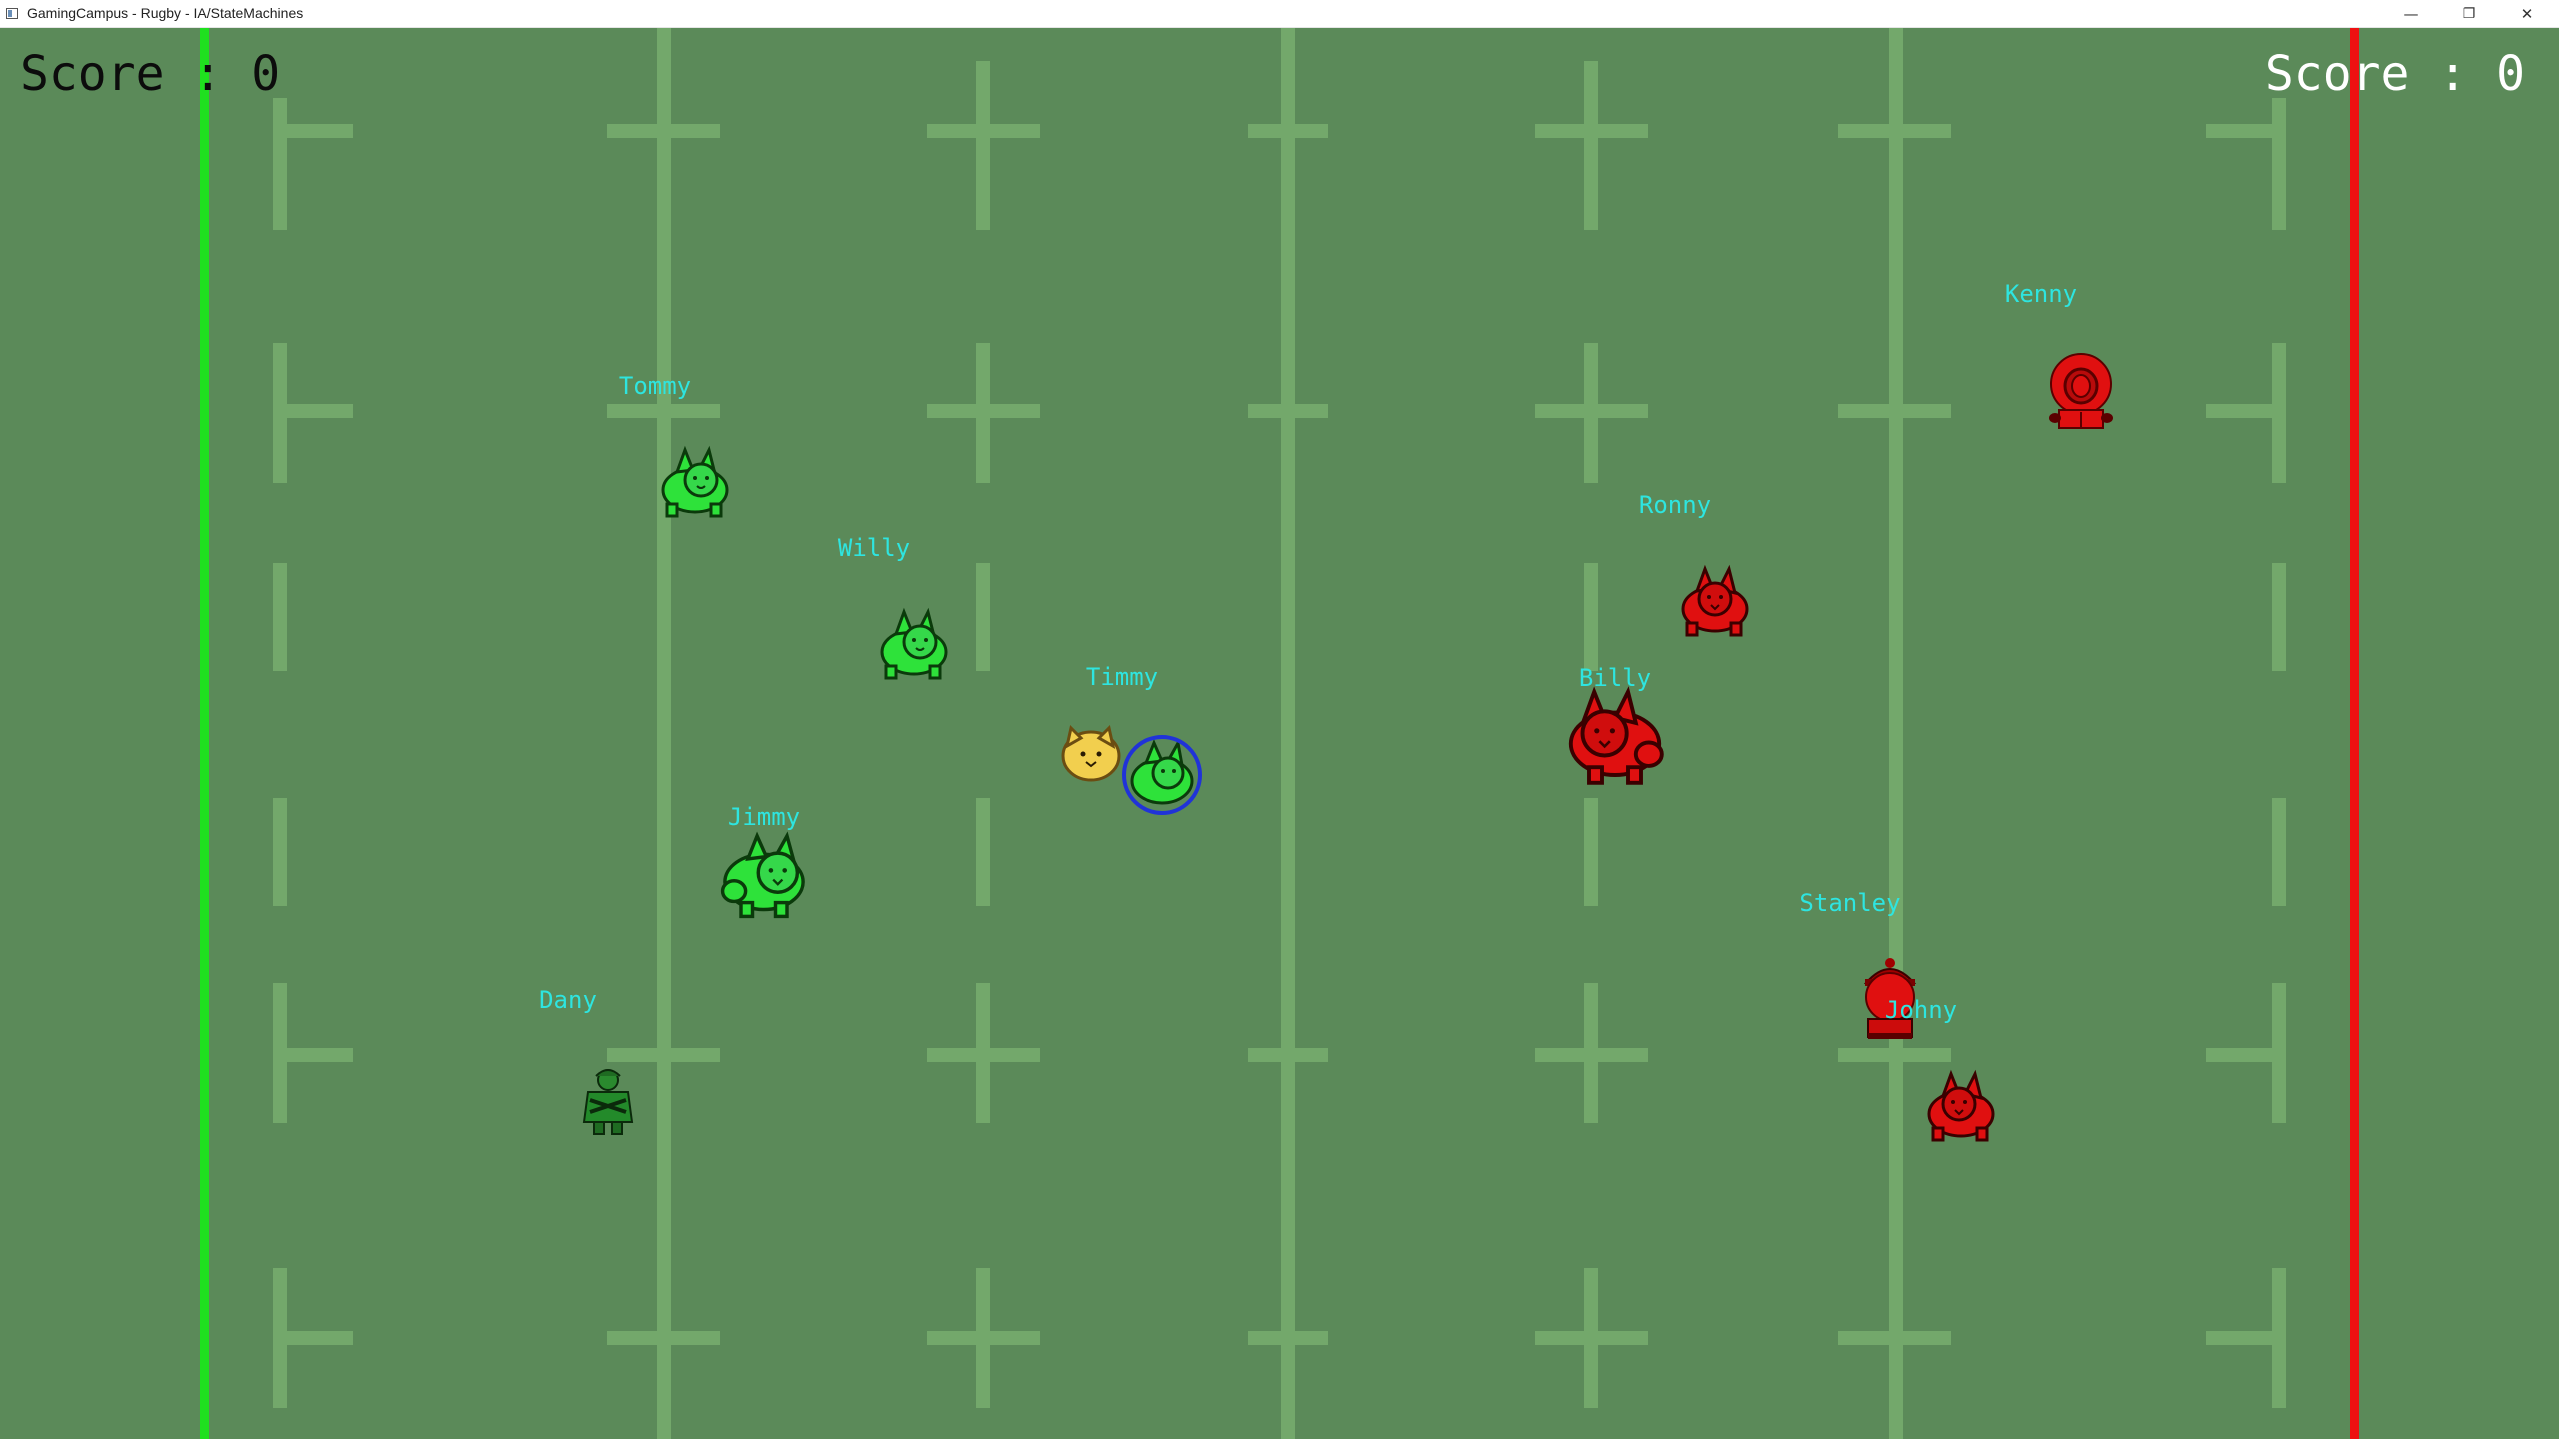 This screenshot has width=2559, height=1439. I want to click on red-kid-hat-icon, so click(1890, 998).